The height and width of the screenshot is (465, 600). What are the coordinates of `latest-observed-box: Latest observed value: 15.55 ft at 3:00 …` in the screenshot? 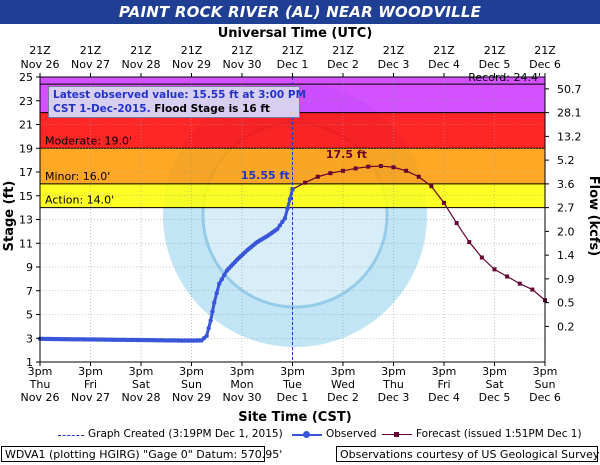 It's located at (177, 102).